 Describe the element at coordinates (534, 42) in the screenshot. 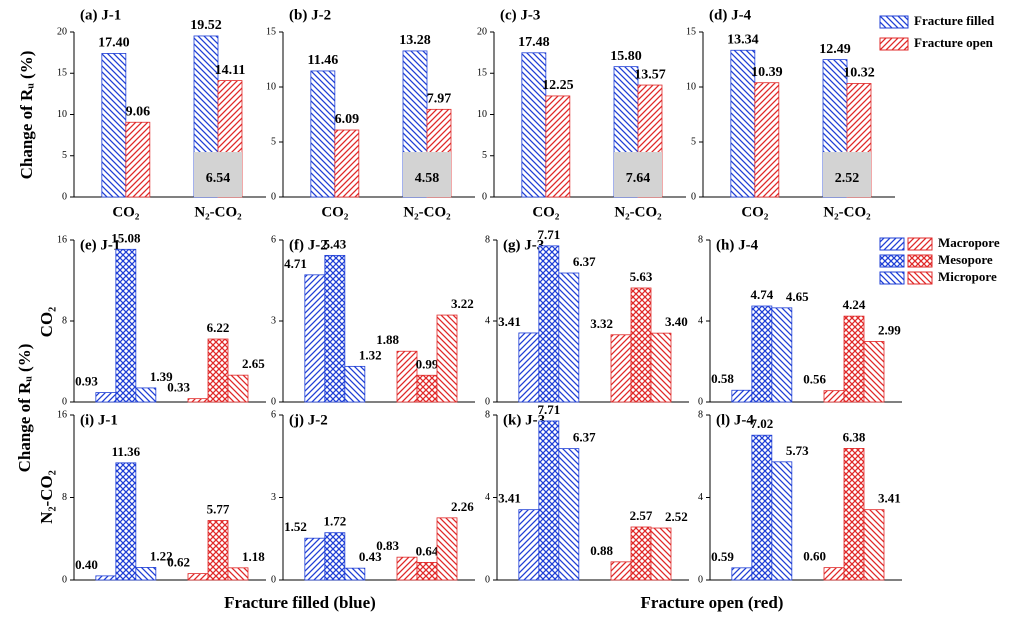

I see `value-label: 17.48` at that location.